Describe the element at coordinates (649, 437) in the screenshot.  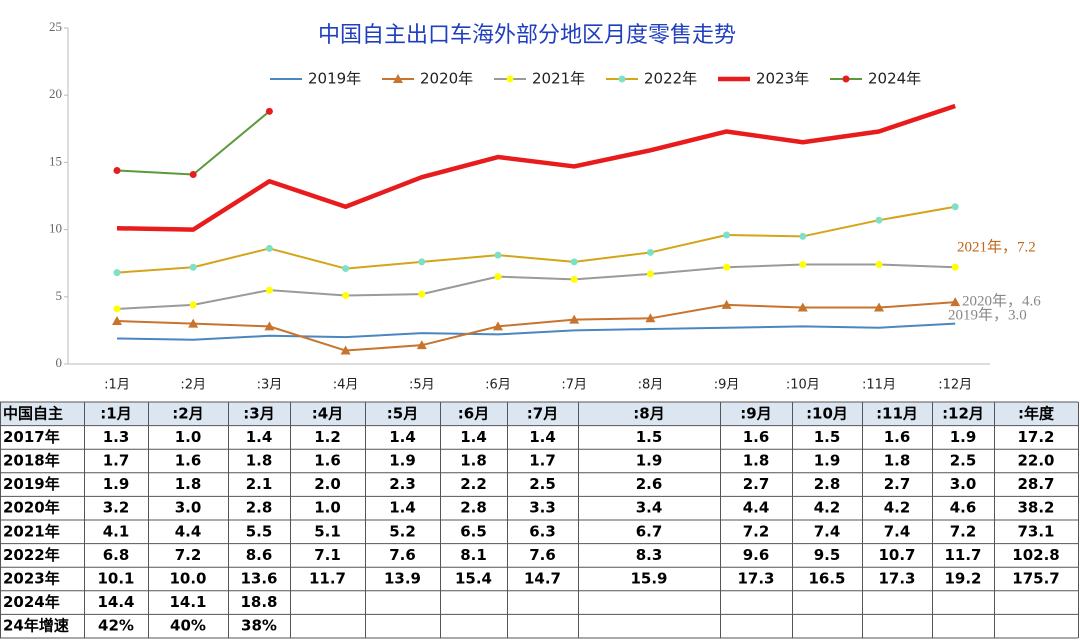
I see `table-cell: 1.5` at that location.